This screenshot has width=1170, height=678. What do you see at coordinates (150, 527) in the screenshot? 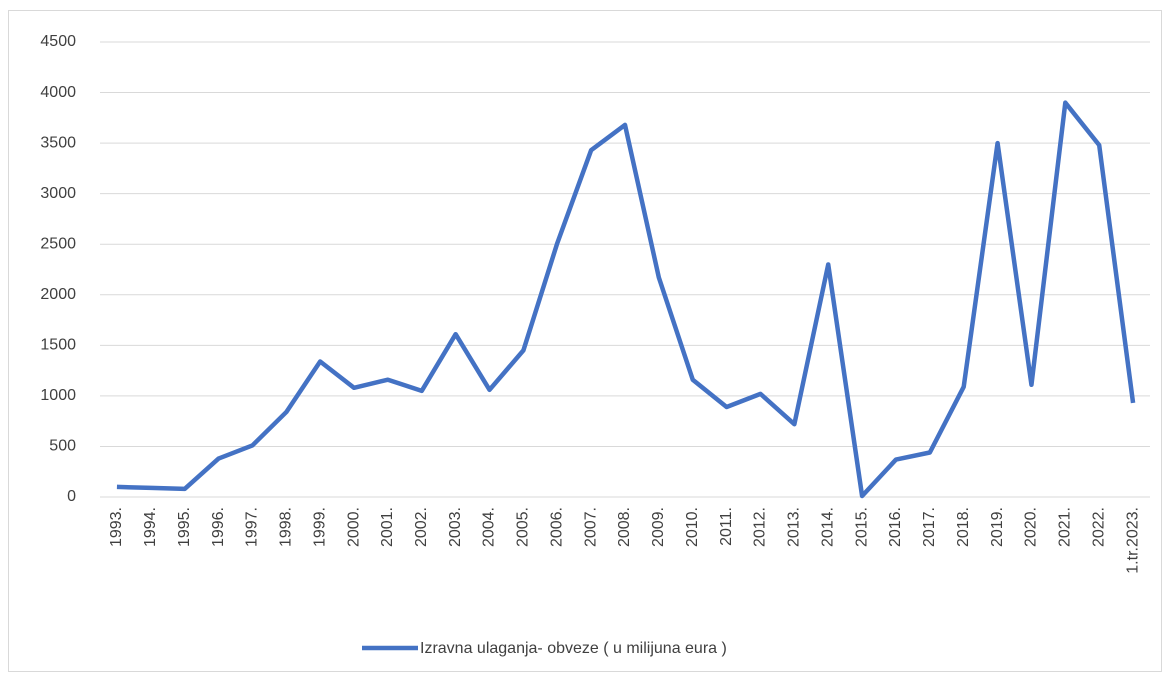
I see `x-tick-label: 1994.` at bounding box center [150, 527].